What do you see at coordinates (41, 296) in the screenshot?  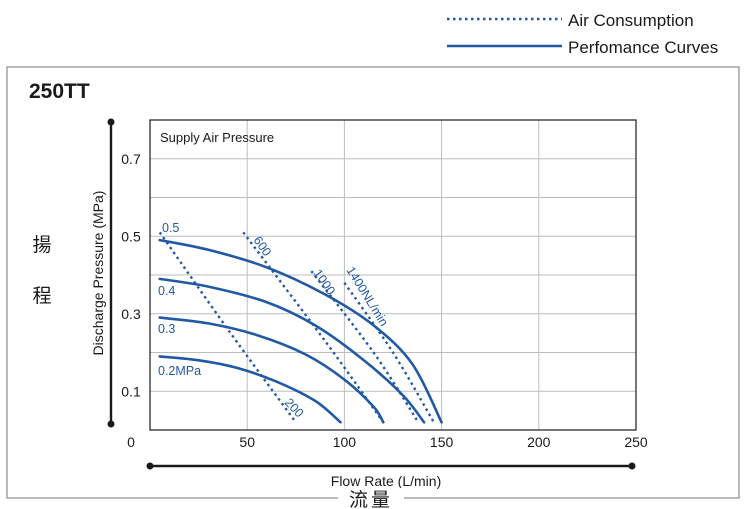 I see `y-axis-cjk-label-char-2: 程` at bounding box center [41, 296].